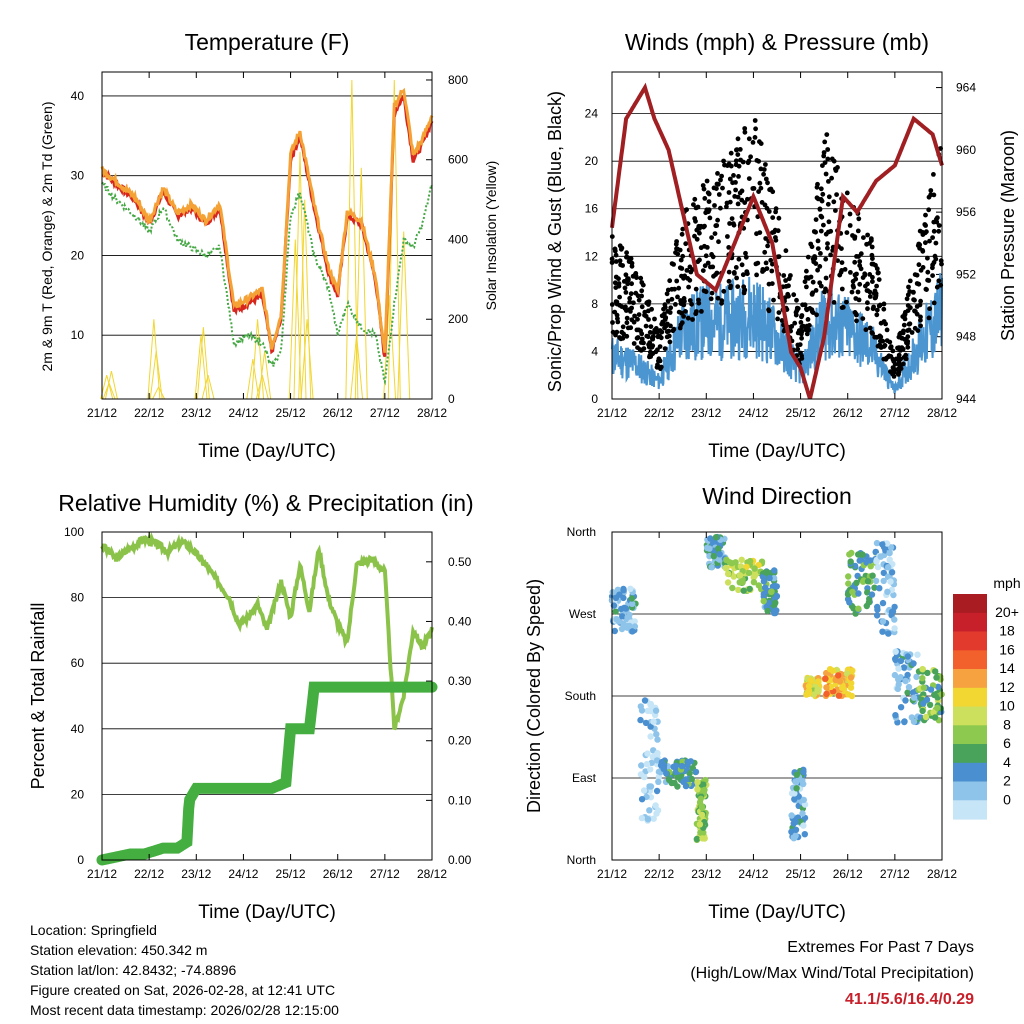  Describe the element at coordinates (267, 631) in the screenshot. I see `relative-humidity-series` at that location.